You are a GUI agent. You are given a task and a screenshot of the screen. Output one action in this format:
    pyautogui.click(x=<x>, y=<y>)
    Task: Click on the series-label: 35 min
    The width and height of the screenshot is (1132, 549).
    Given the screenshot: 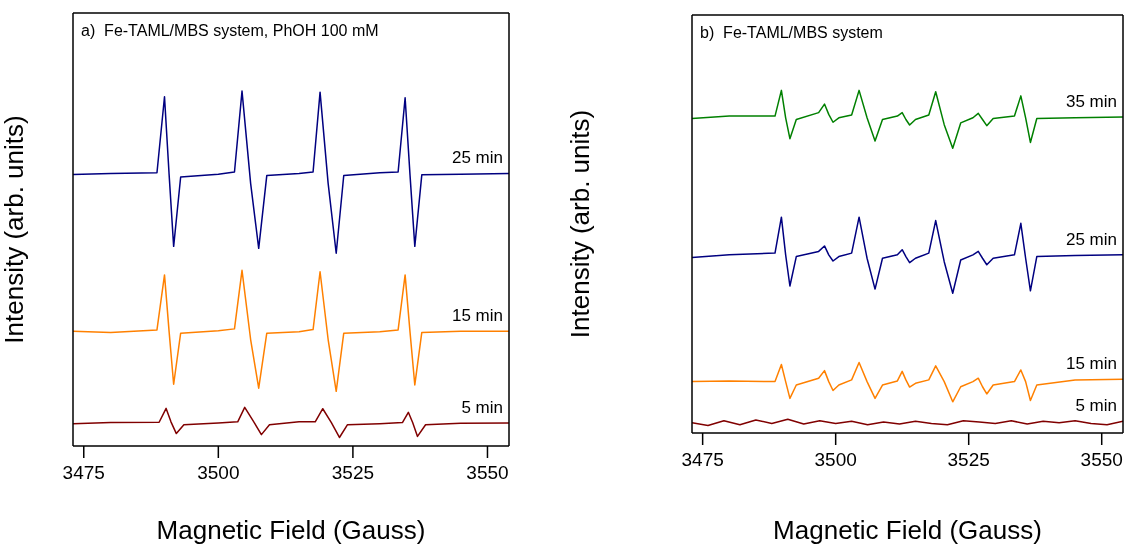 What is the action you would take?
    pyautogui.click(x=1091, y=102)
    